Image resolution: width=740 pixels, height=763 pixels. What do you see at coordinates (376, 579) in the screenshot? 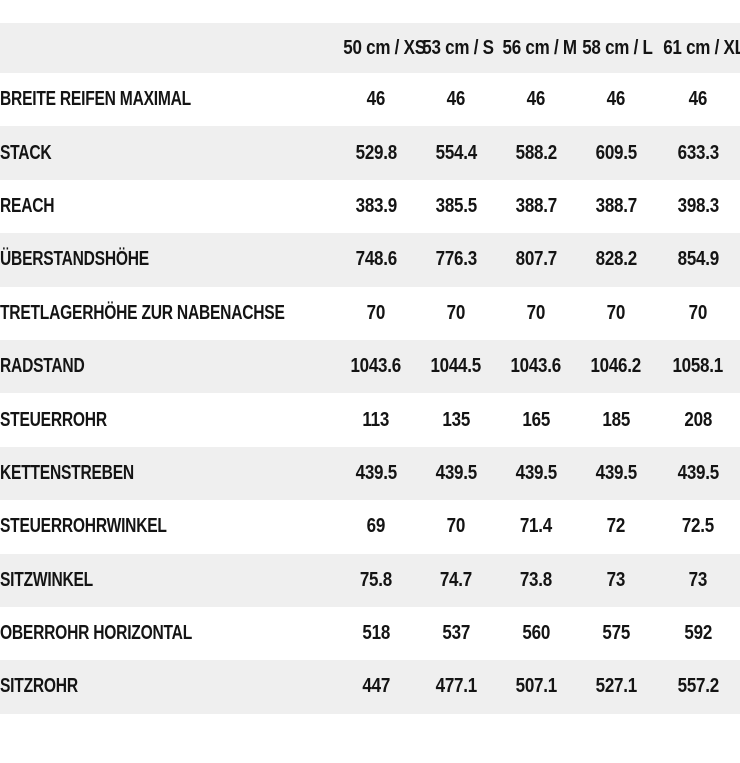
I see `cell-value: 75.8` at bounding box center [376, 579].